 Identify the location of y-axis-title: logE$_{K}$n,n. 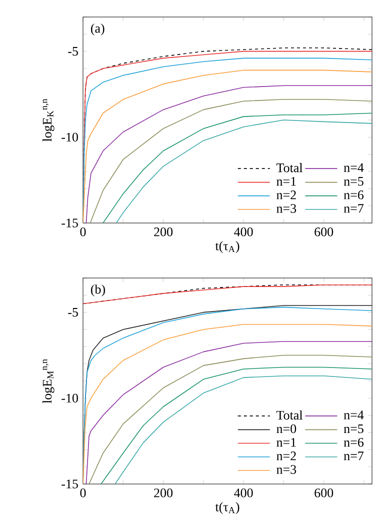
(48, 120).